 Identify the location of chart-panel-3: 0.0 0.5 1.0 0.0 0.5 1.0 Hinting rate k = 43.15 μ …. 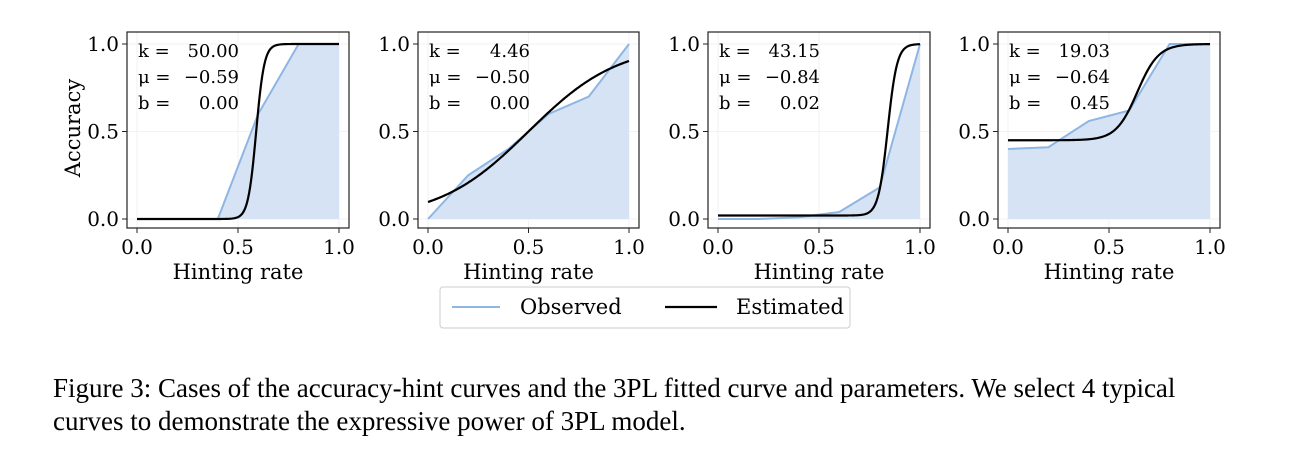
(802, 157).